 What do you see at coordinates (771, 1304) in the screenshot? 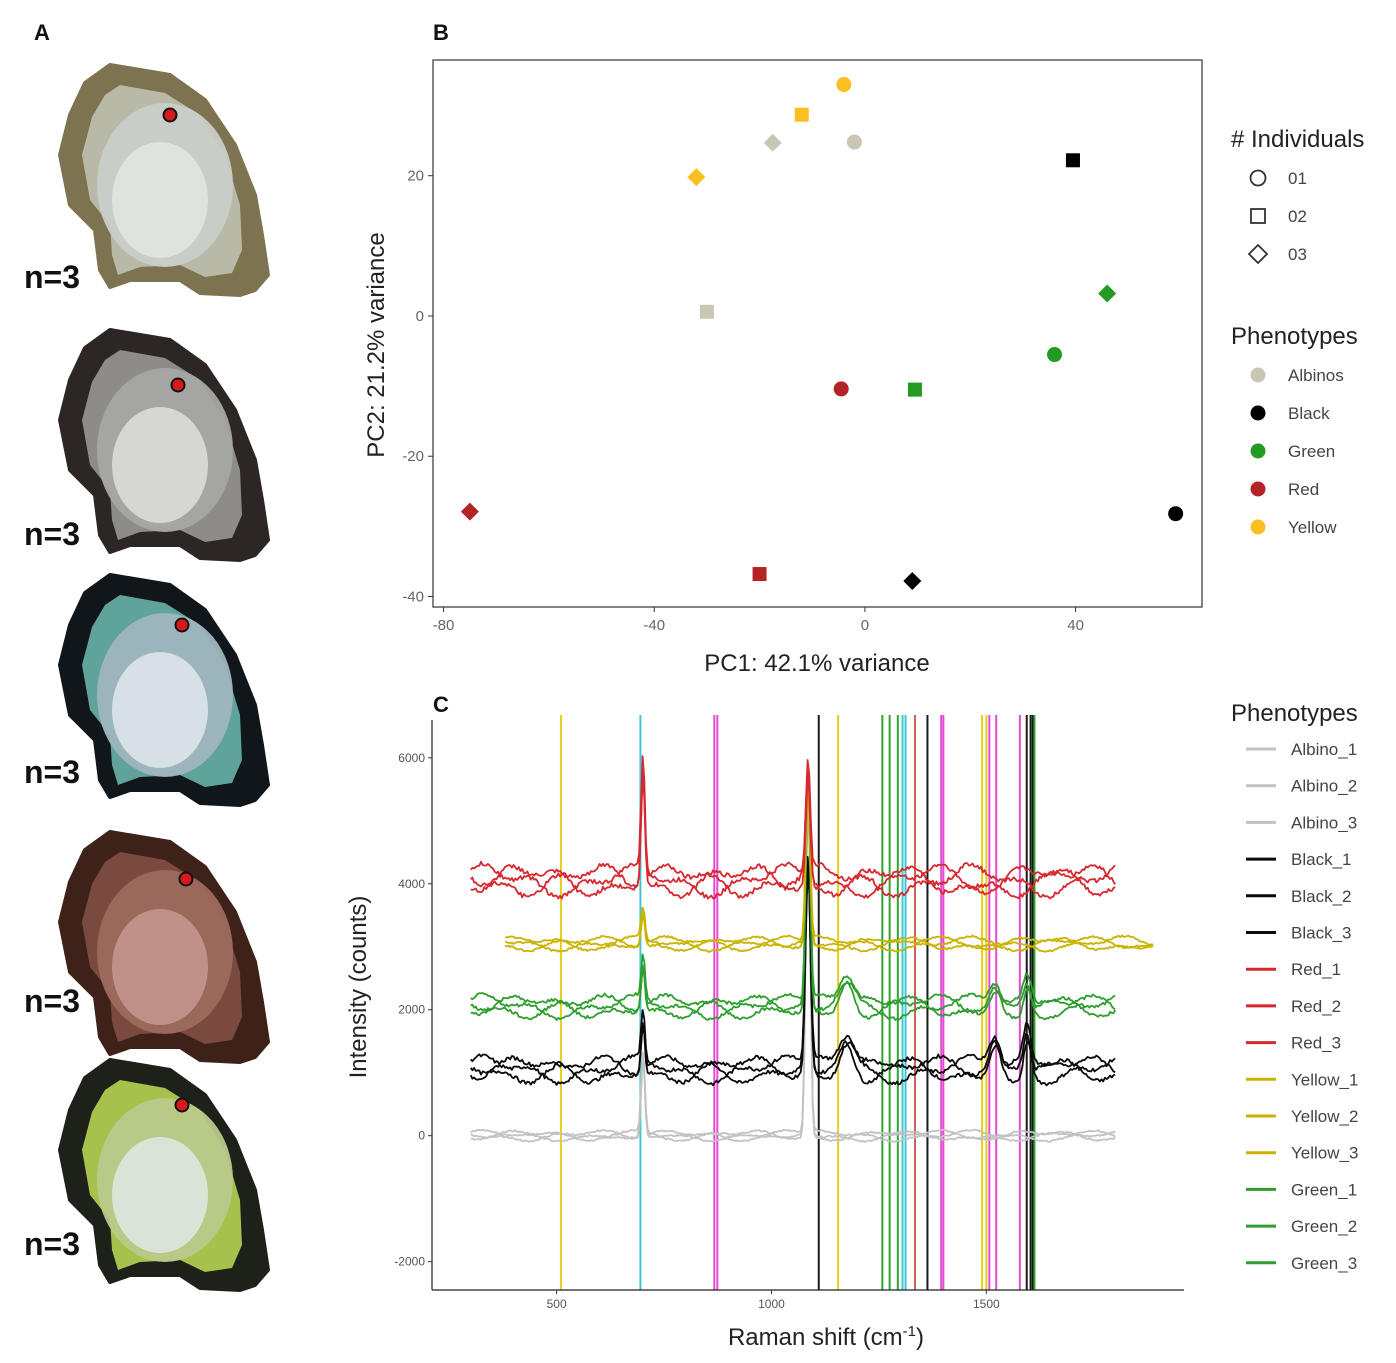
I see `x-tick-label: 1000` at bounding box center [771, 1304].